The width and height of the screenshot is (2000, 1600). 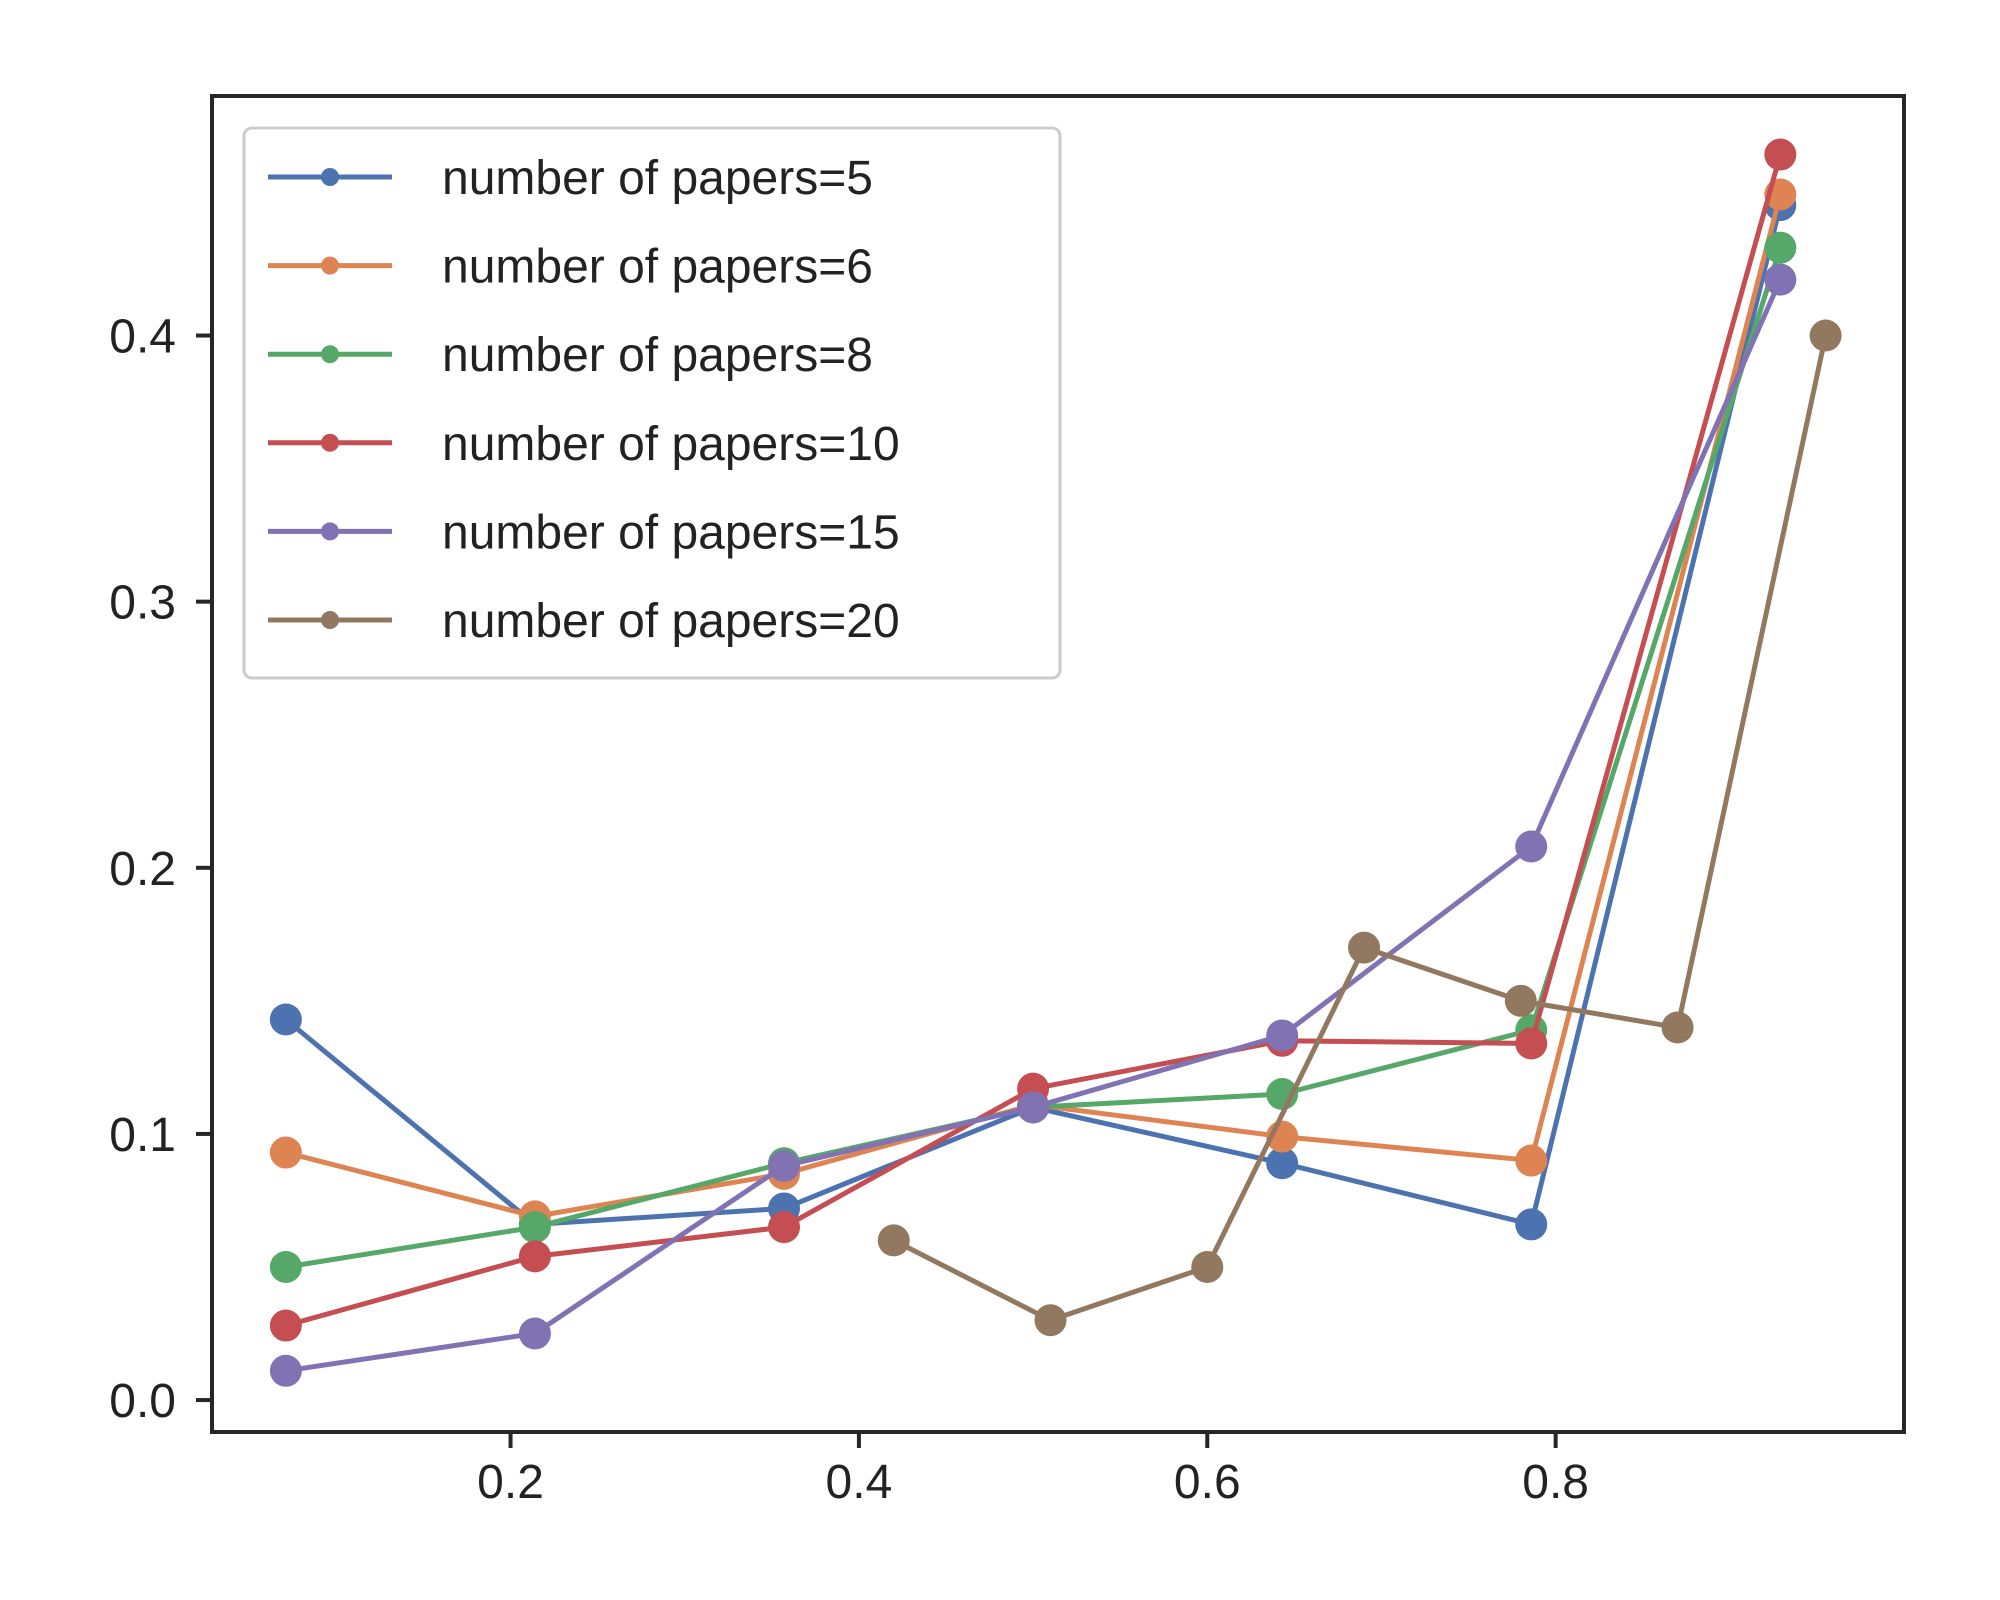 I want to click on y-axis: 0.0 0.1 0.2 0.3 0.4, so click(x=160, y=869).